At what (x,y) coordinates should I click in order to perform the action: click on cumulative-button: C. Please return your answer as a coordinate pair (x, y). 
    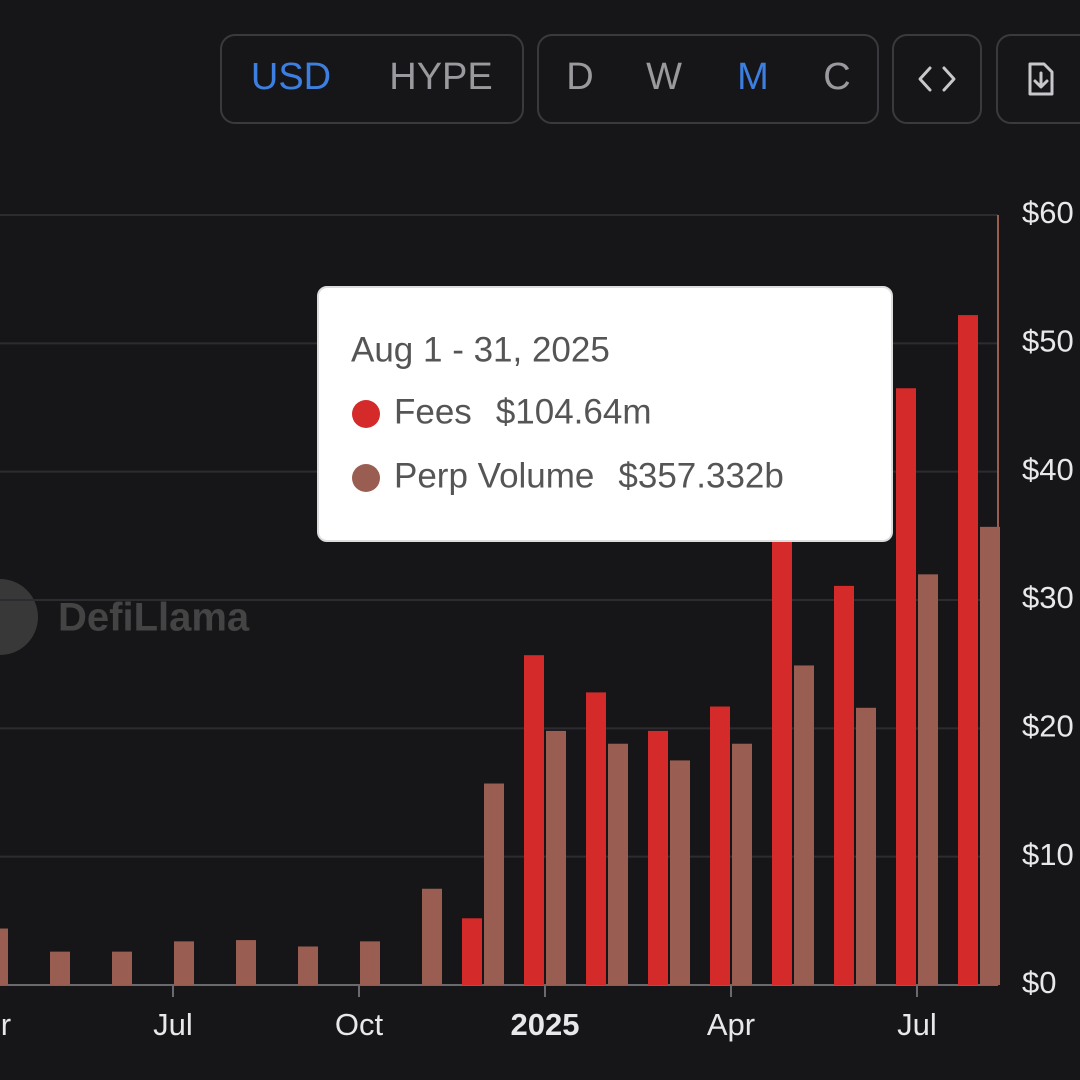
    Looking at the image, I should click on (836, 77).